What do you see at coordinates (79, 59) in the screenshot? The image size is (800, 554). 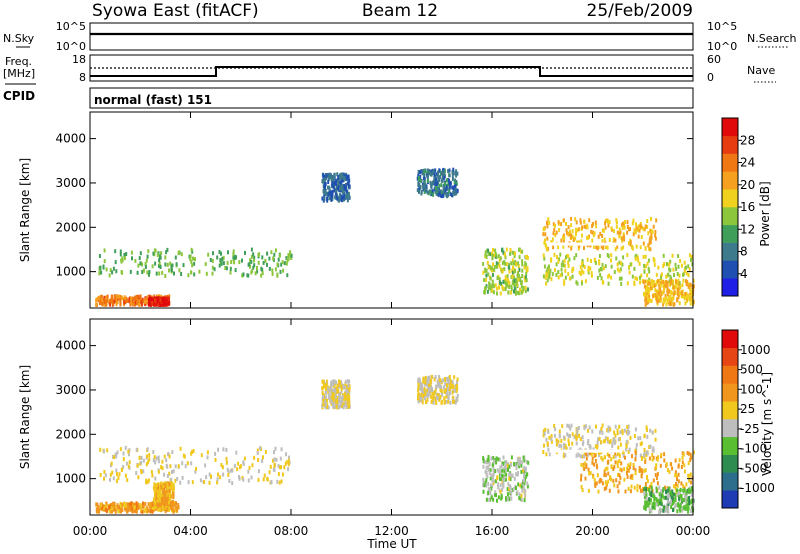 I see `freq-tick-top: 18` at bounding box center [79, 59].